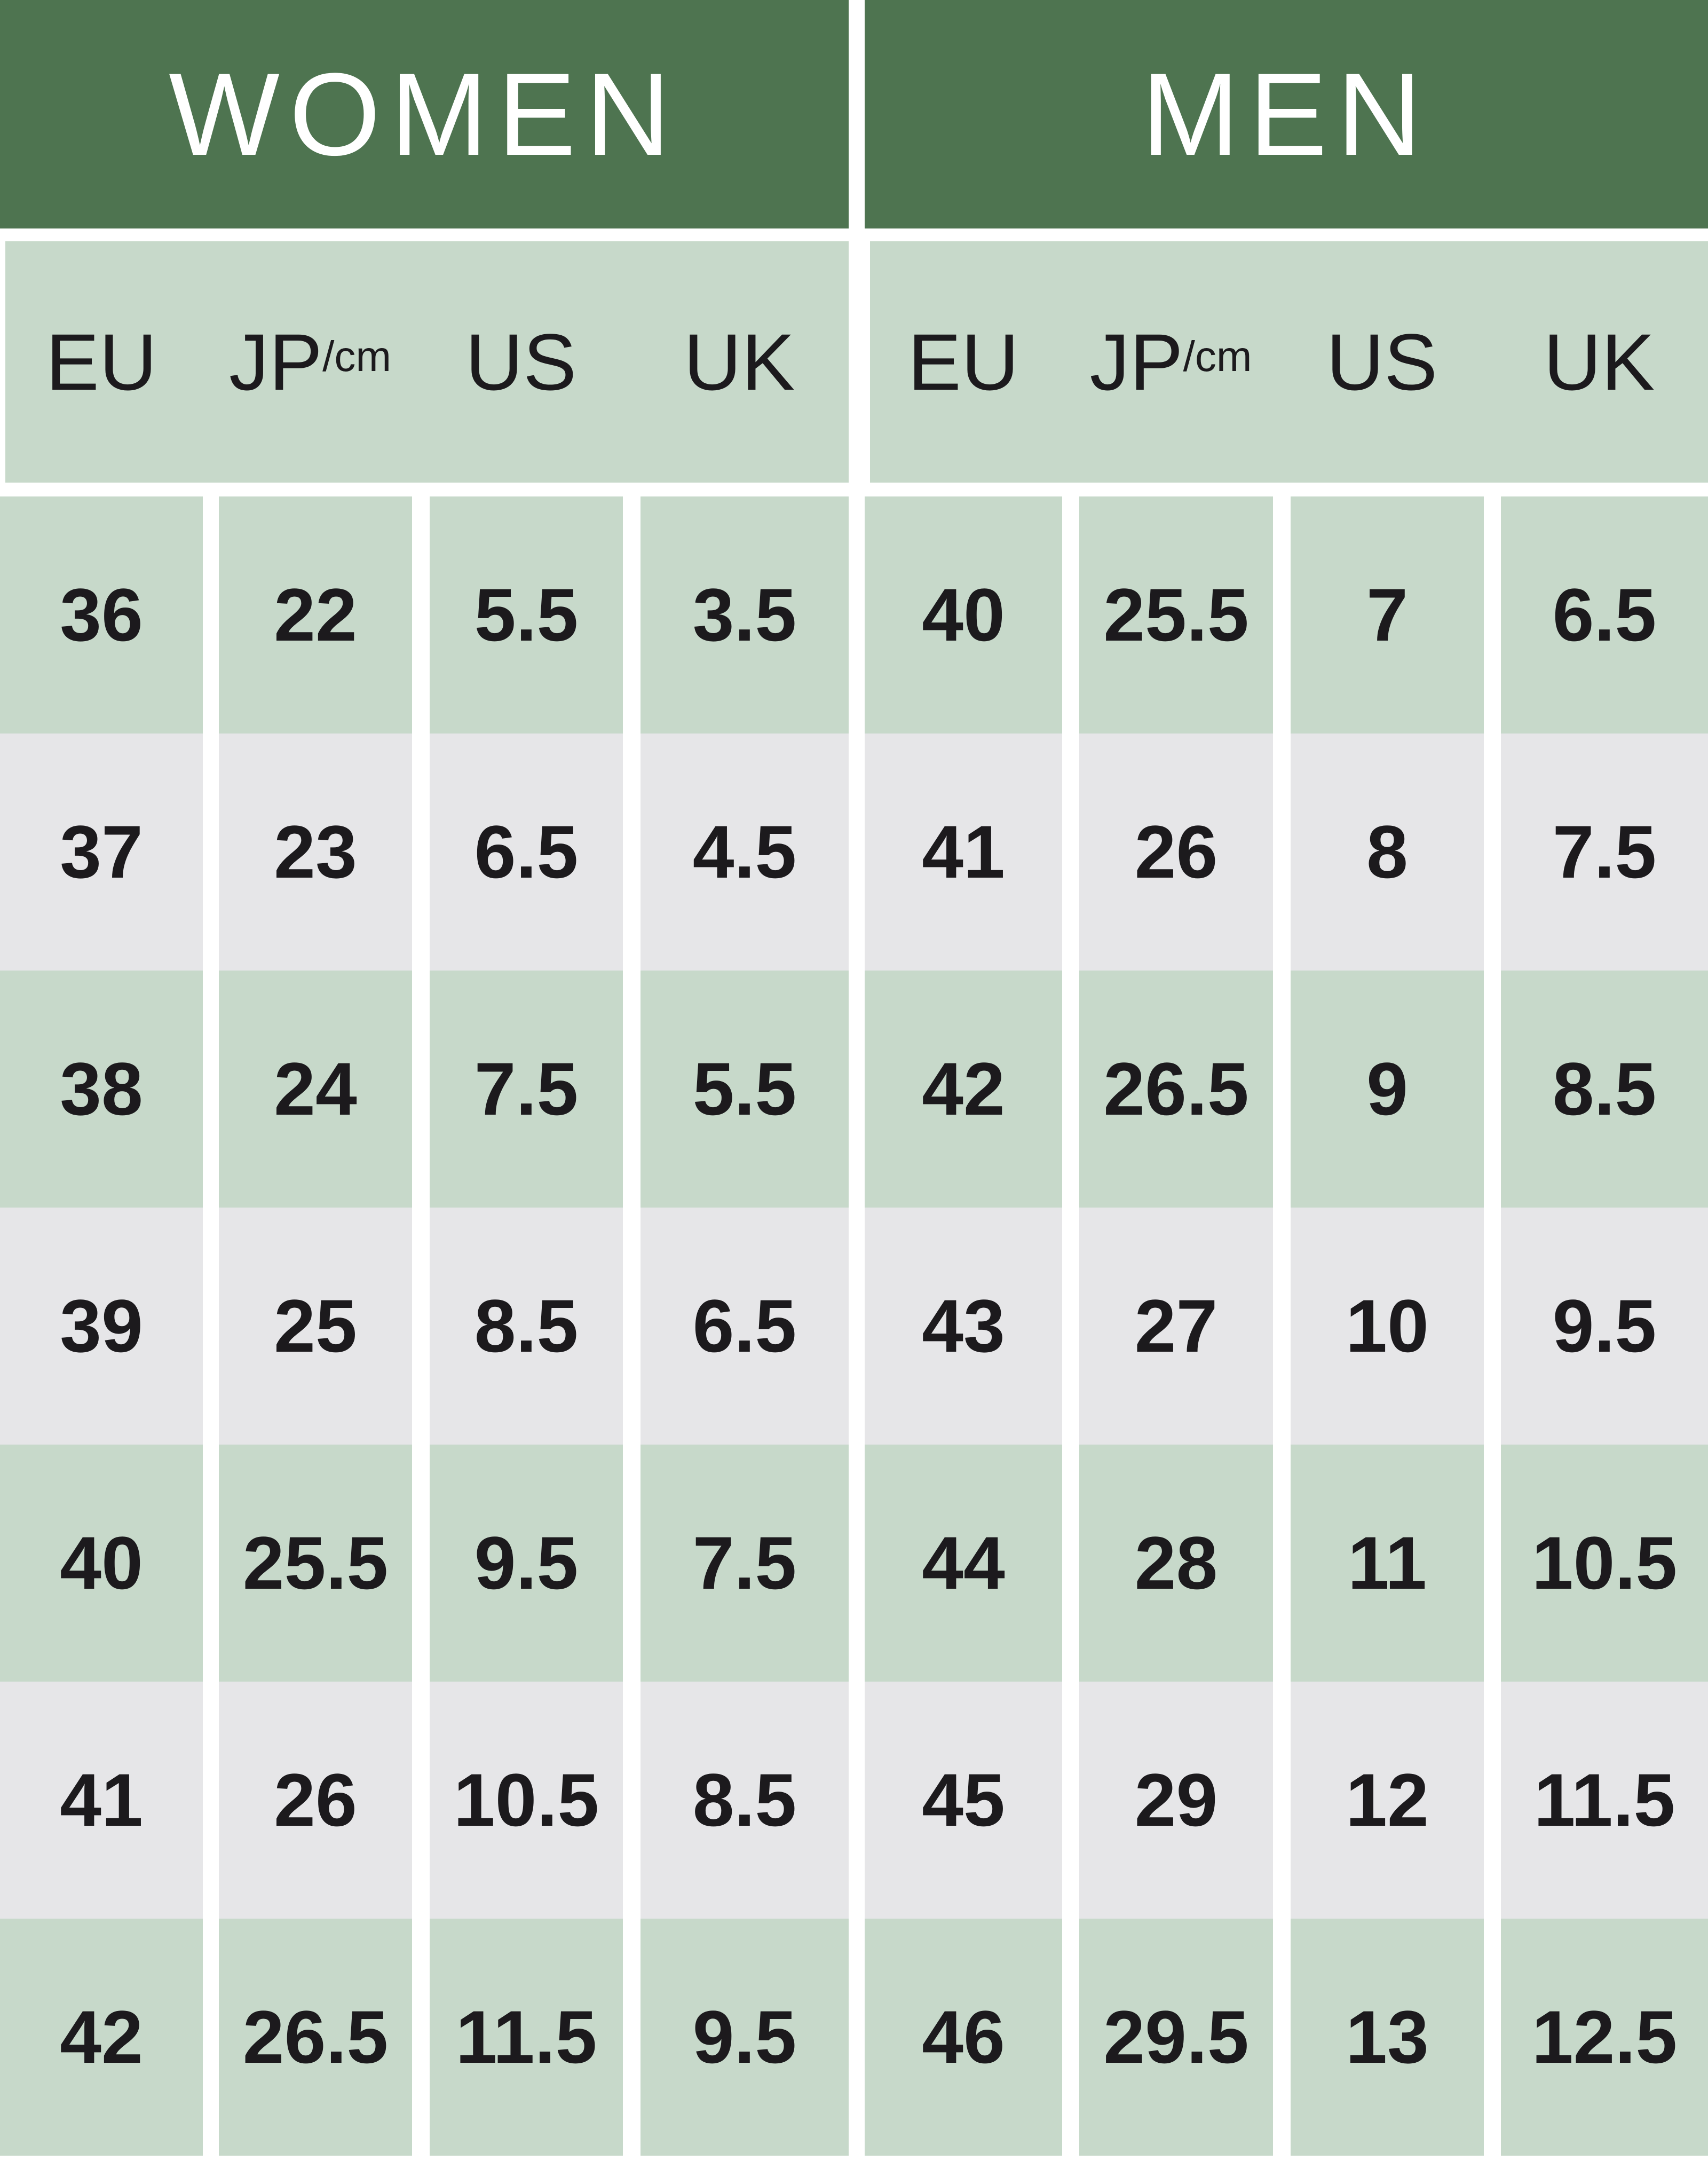  What do you see at coordinates (1604, 1801) in the screenshot?
I see `size-cell-uk: 11.5` at bounding box center [1604, 1801].